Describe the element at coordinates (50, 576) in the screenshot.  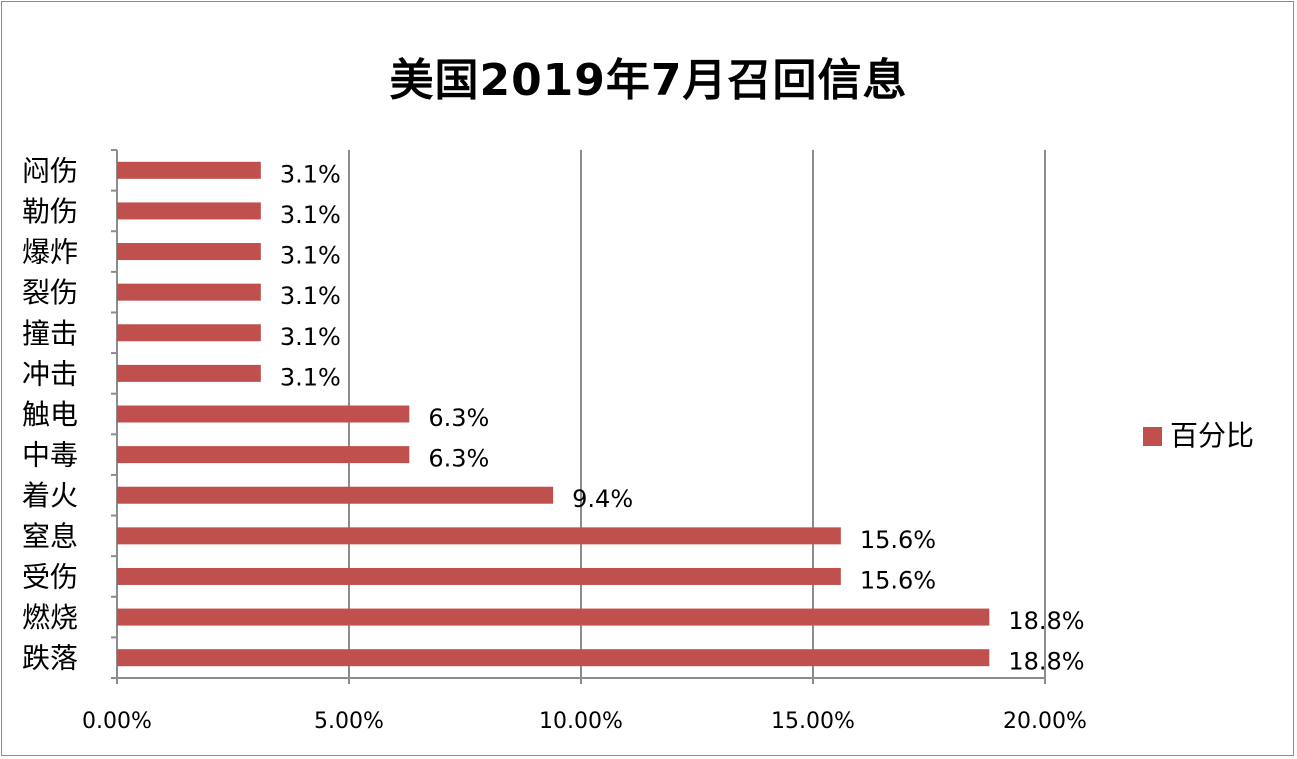
I see `category-label: 受伤` at that location.